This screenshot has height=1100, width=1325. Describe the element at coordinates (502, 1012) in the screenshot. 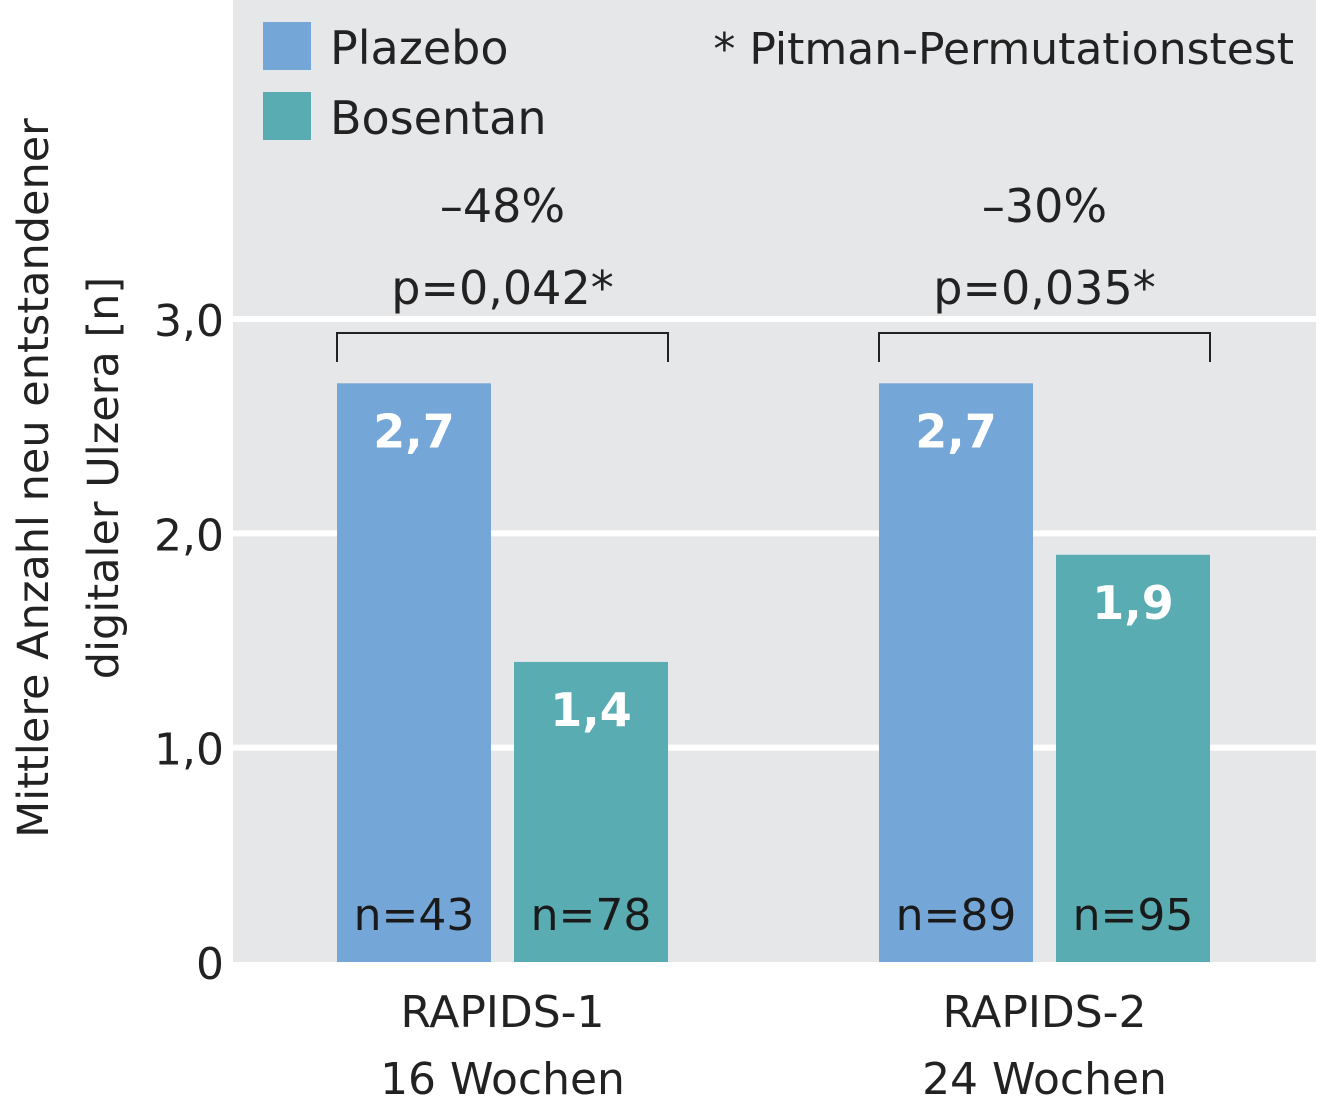

I see `category-label-line1: RAPIDS-1` at that location.